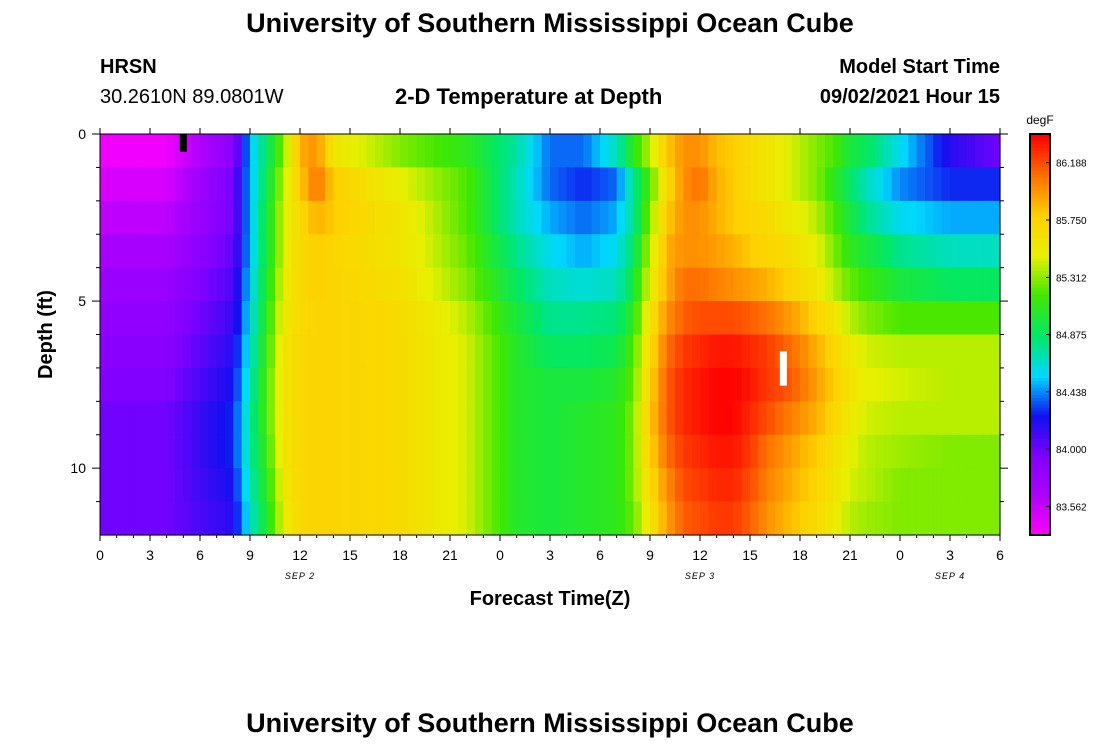 This screenshot has height=750, width=1100. What do you see at coordinates (550, 555) in the screenshot?
I see `x-tick-label: 3` at bounding box center [550, 555].